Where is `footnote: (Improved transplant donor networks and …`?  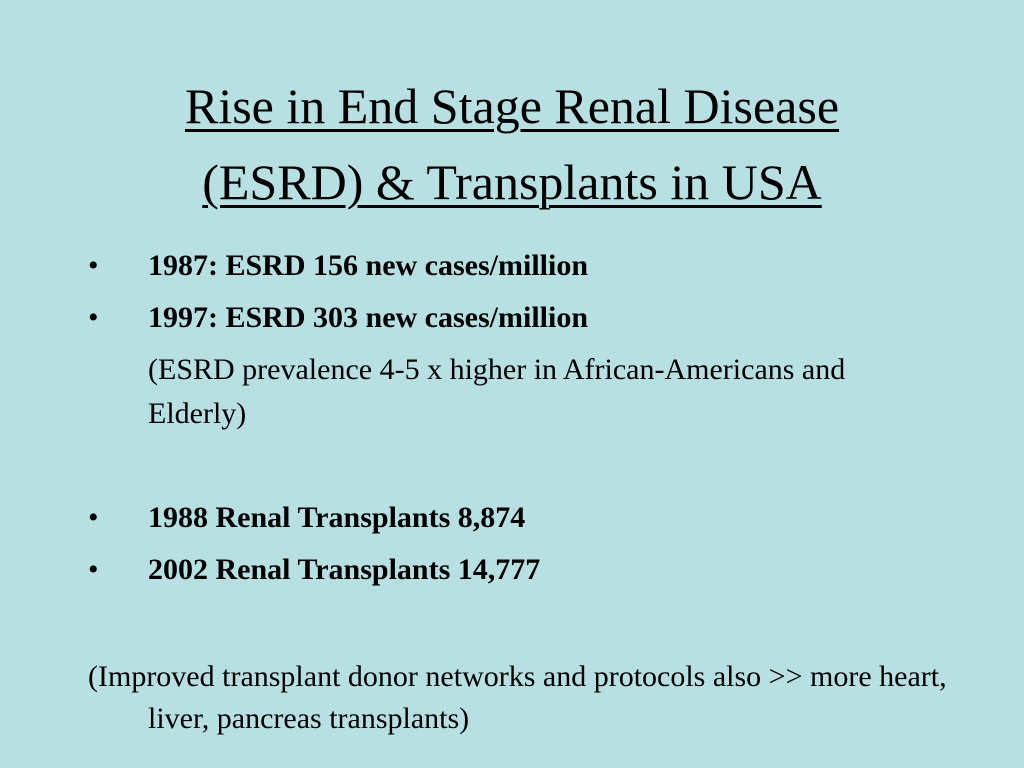 footnote: (Improved transplant donor networks and … is located at coordinates (517, 697).